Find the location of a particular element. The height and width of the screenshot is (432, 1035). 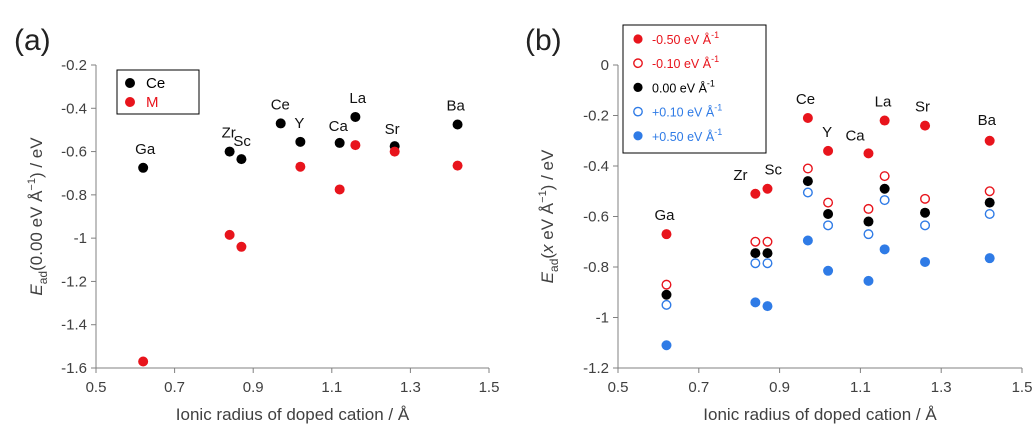

y-tick-label: -1.6 is located at coordinates (74, 368).